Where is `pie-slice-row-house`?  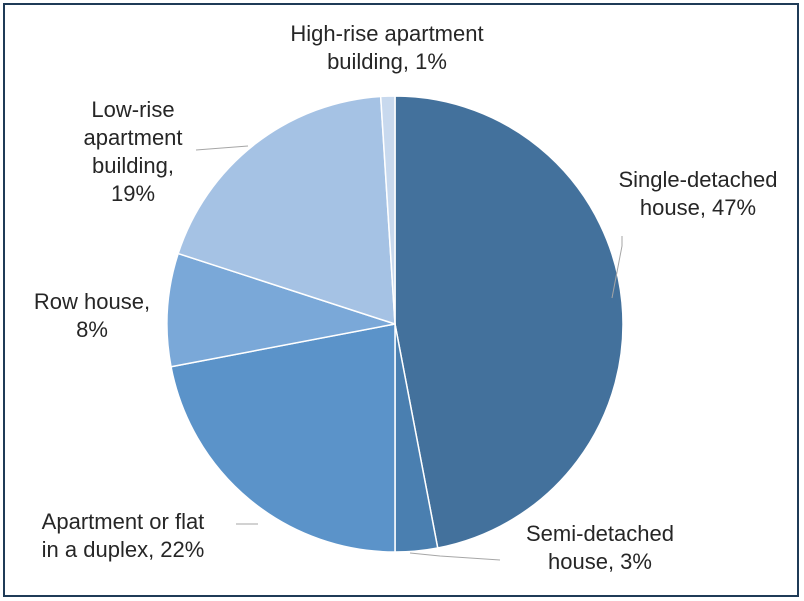
pie-slice-row-house is located at coordinates (281, 310).